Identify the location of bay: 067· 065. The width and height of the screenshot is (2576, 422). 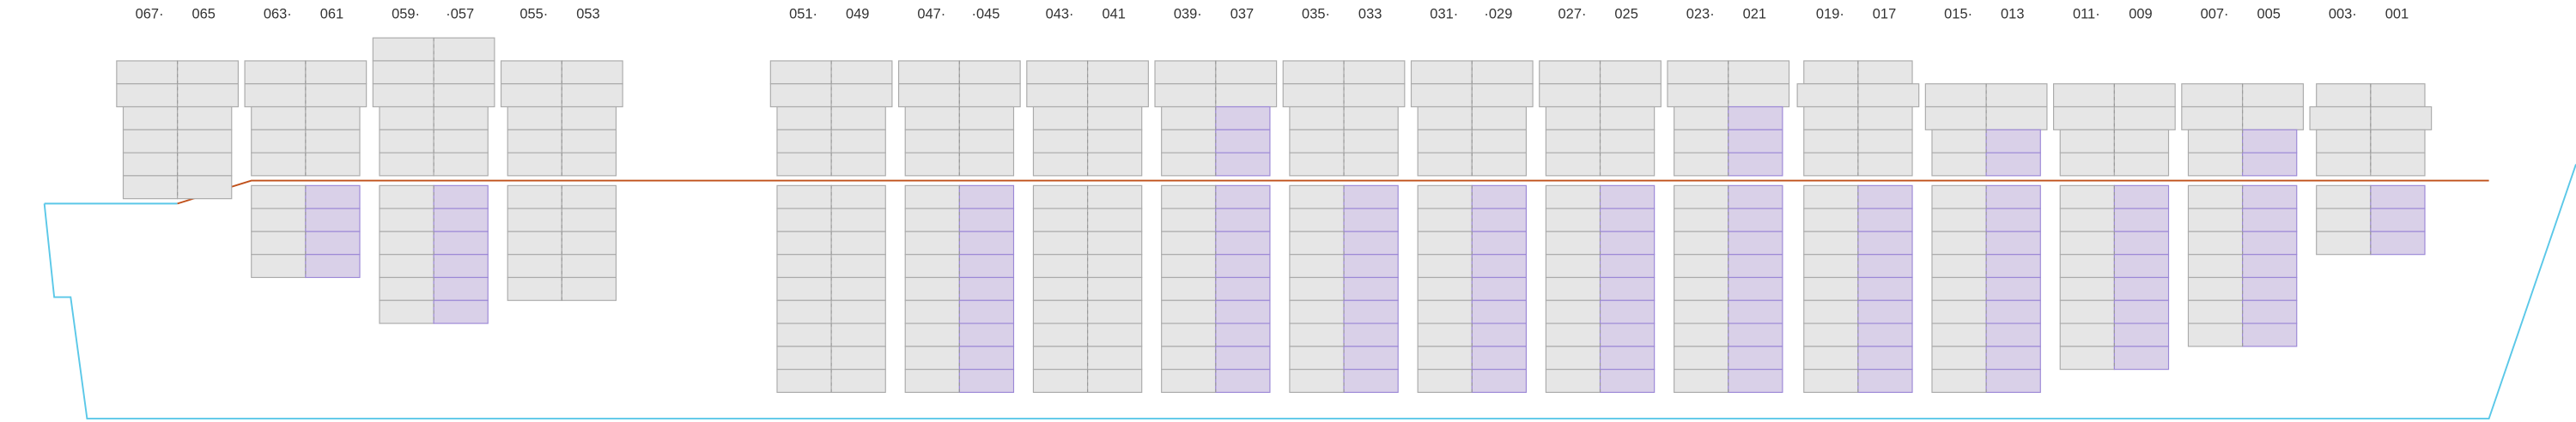
(177, 103).